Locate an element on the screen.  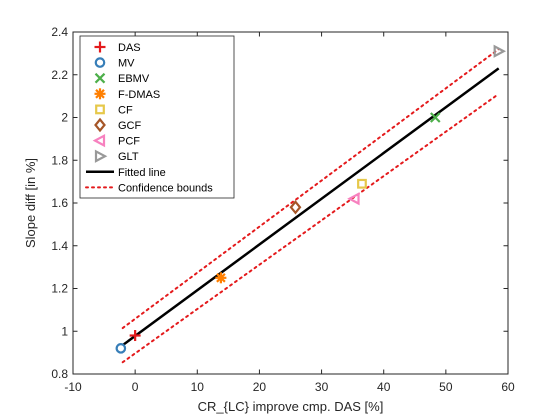
x-tick-label: 10 is located at coordinates (198, 387).